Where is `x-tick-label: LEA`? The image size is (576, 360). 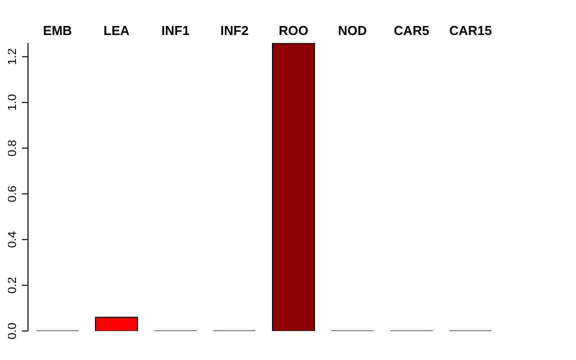
x-tick-label: LEA is located at coordinates (117, 30).